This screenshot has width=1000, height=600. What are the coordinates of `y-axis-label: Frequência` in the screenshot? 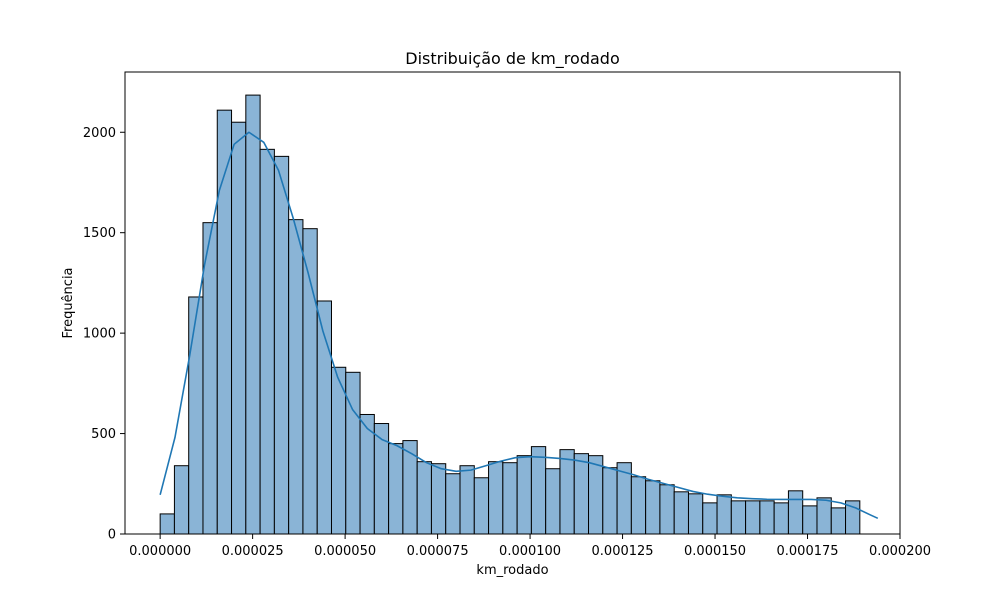 It's located at (68, 302).